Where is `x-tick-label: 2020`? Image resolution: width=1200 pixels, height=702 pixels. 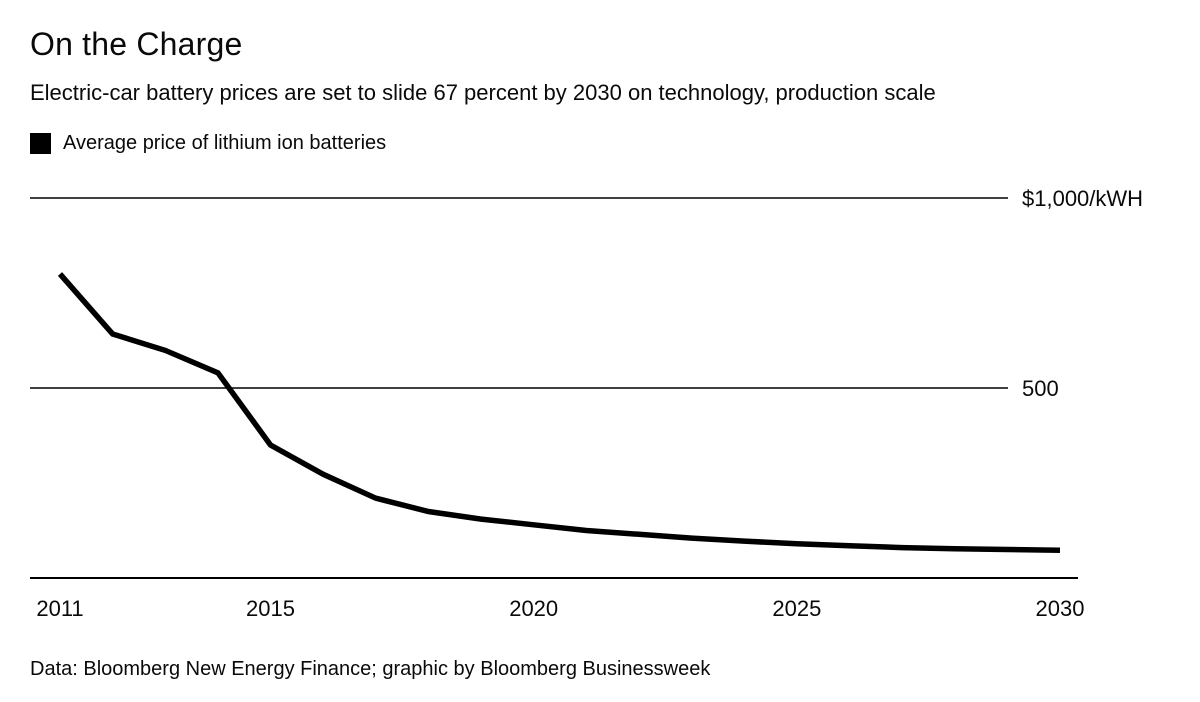 x-tick-label: 2020 is located at coordinates (533, 608).